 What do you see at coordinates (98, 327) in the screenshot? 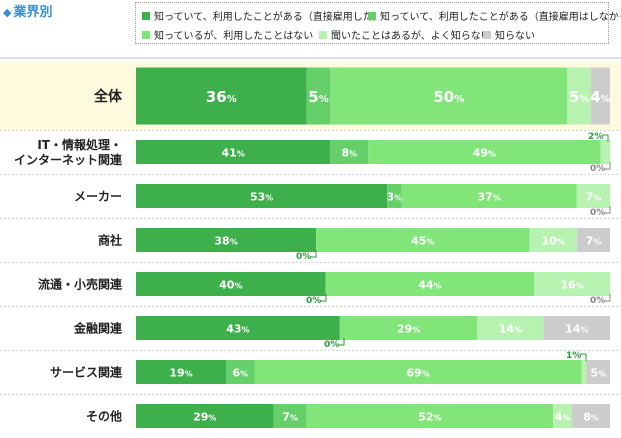
I see `category-label: 金融関連` at bounding box center [98, 327].